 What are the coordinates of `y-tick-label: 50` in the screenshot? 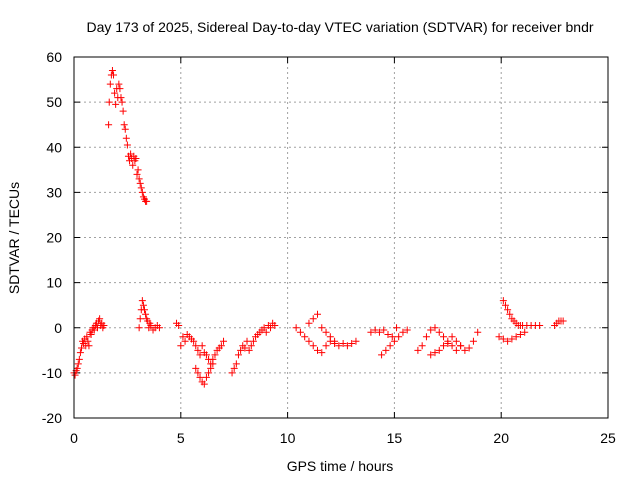 It's located at (54, 102).